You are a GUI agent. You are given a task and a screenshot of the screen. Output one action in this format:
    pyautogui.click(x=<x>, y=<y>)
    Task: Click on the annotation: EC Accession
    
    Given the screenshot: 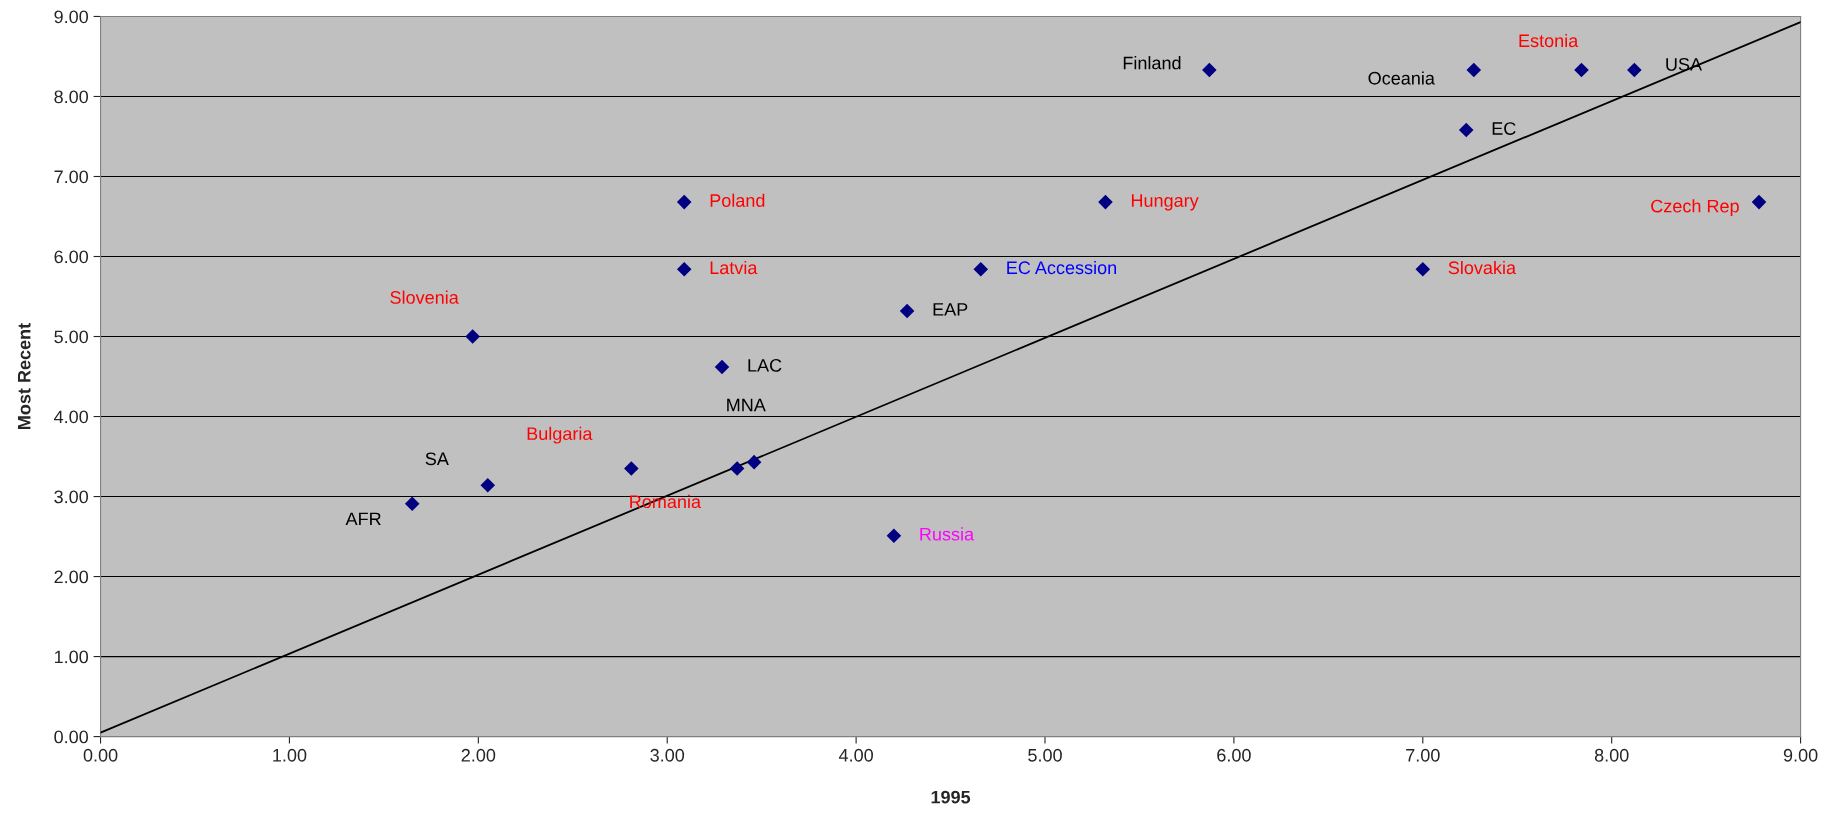 What is the action you would take?
    pyautogui.click(x=1062, y=267)
    